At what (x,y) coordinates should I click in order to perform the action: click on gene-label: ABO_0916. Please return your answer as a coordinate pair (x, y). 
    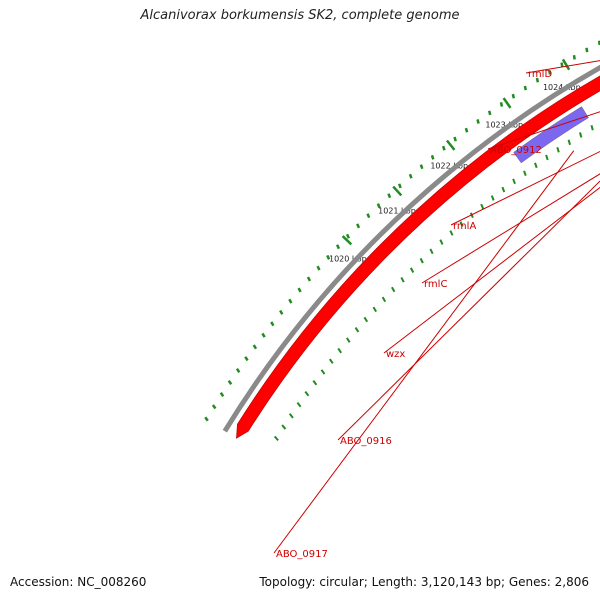
    Looking at the image, I should click on (366, 441).